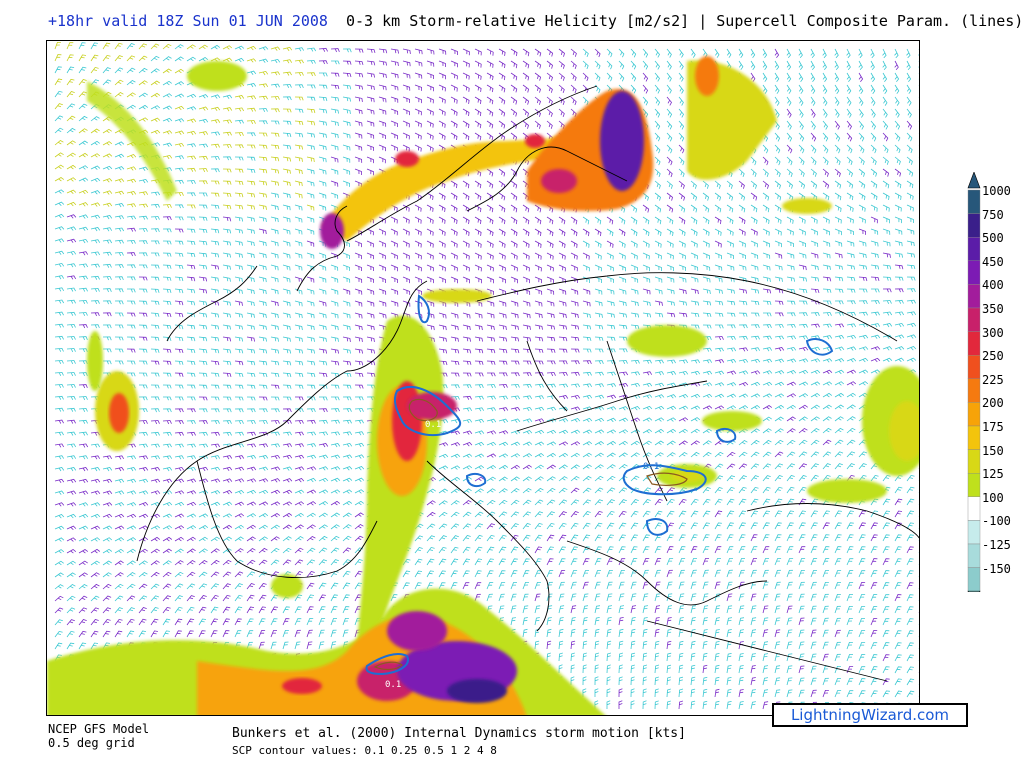 The image size is (1024, 760). I want to click on lightningwizard-brand-link: LightningWizard.com, so click(870, 715).